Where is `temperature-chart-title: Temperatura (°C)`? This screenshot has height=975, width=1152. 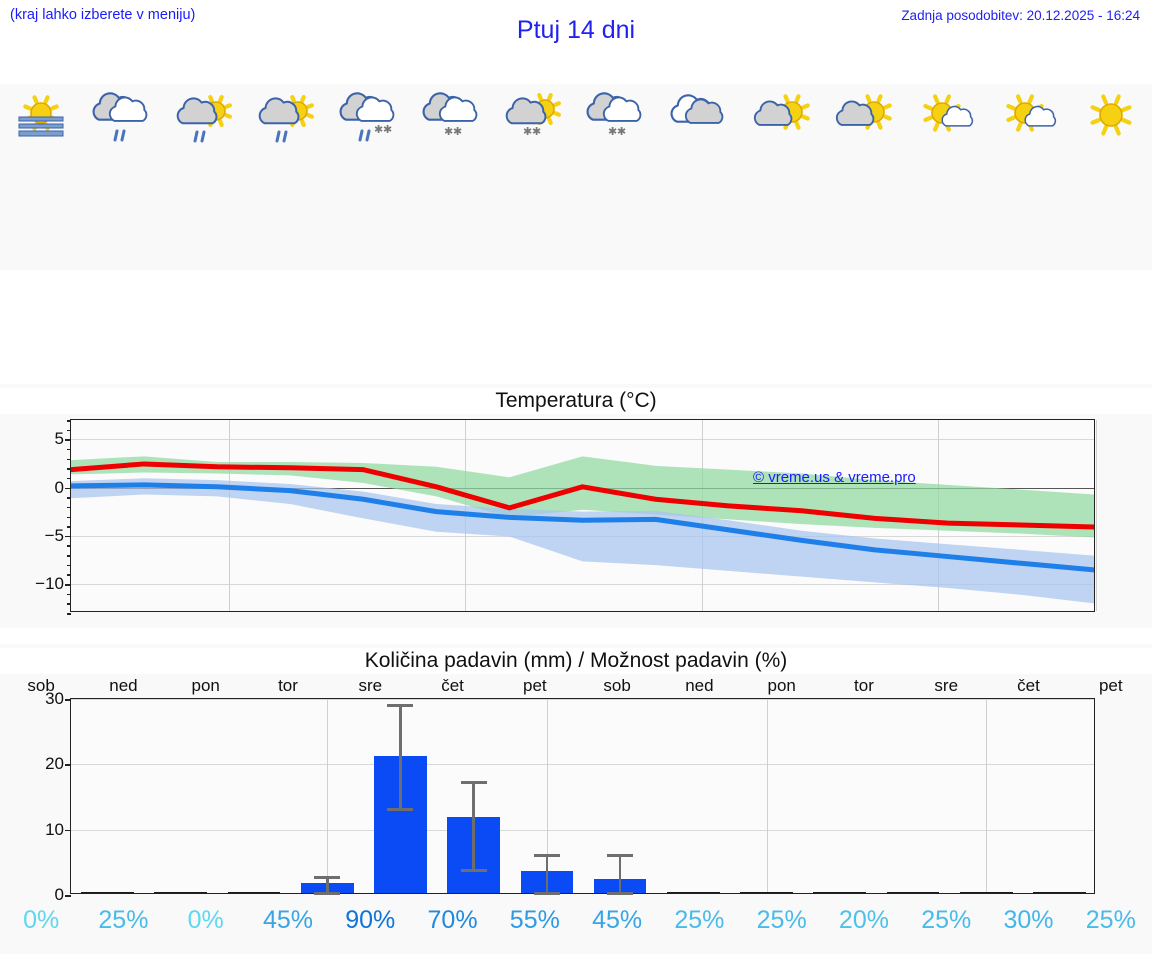 temperature-chart-title: Temperatura (°C) is located at coordinates (576, 401).